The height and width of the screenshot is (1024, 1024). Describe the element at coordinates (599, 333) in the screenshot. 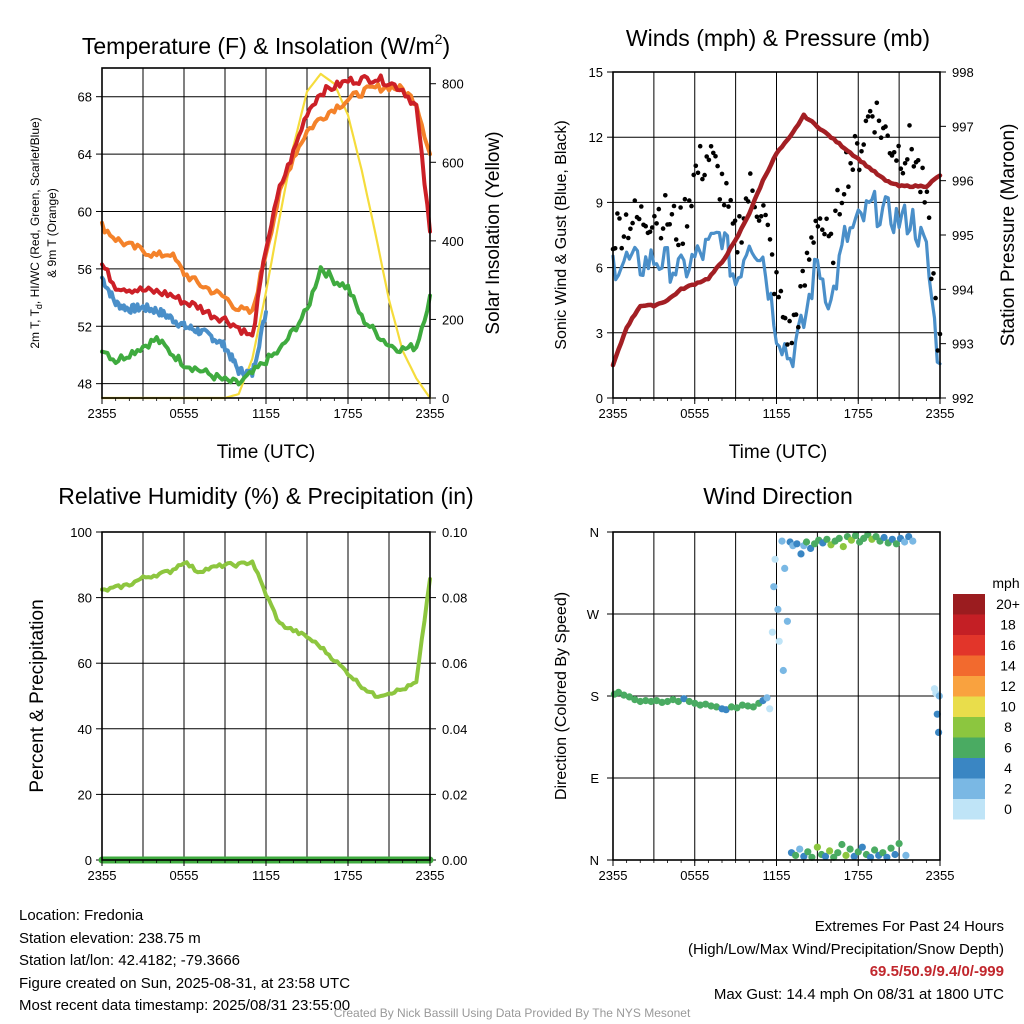

I see `y-tick-label: 3` at that location.